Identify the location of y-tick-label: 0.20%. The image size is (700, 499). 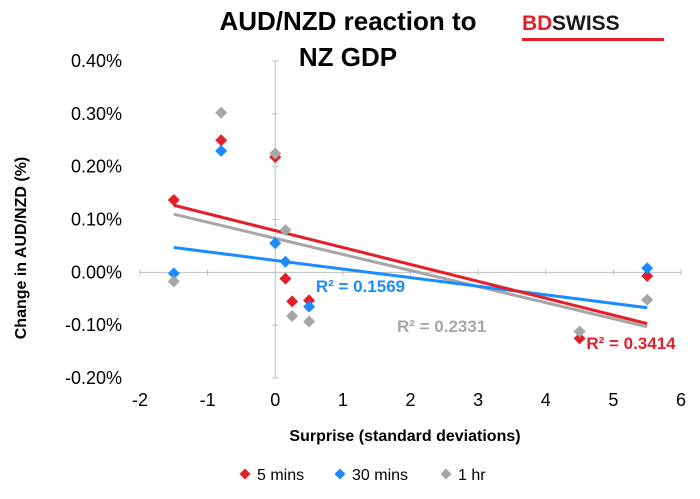
(96, 167).